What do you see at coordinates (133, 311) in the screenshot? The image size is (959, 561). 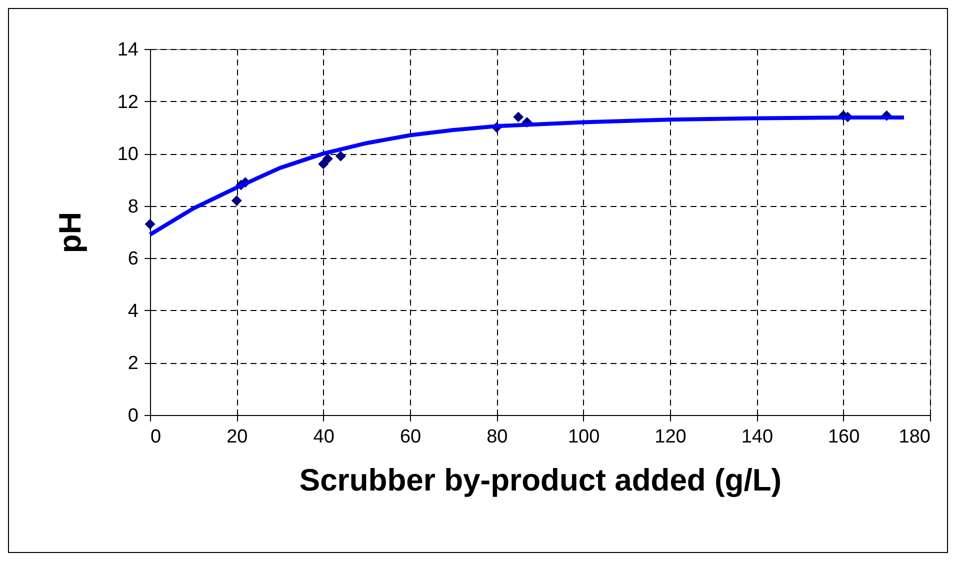 I see `y-tick-label: 4` at bounding box center [133, 311].